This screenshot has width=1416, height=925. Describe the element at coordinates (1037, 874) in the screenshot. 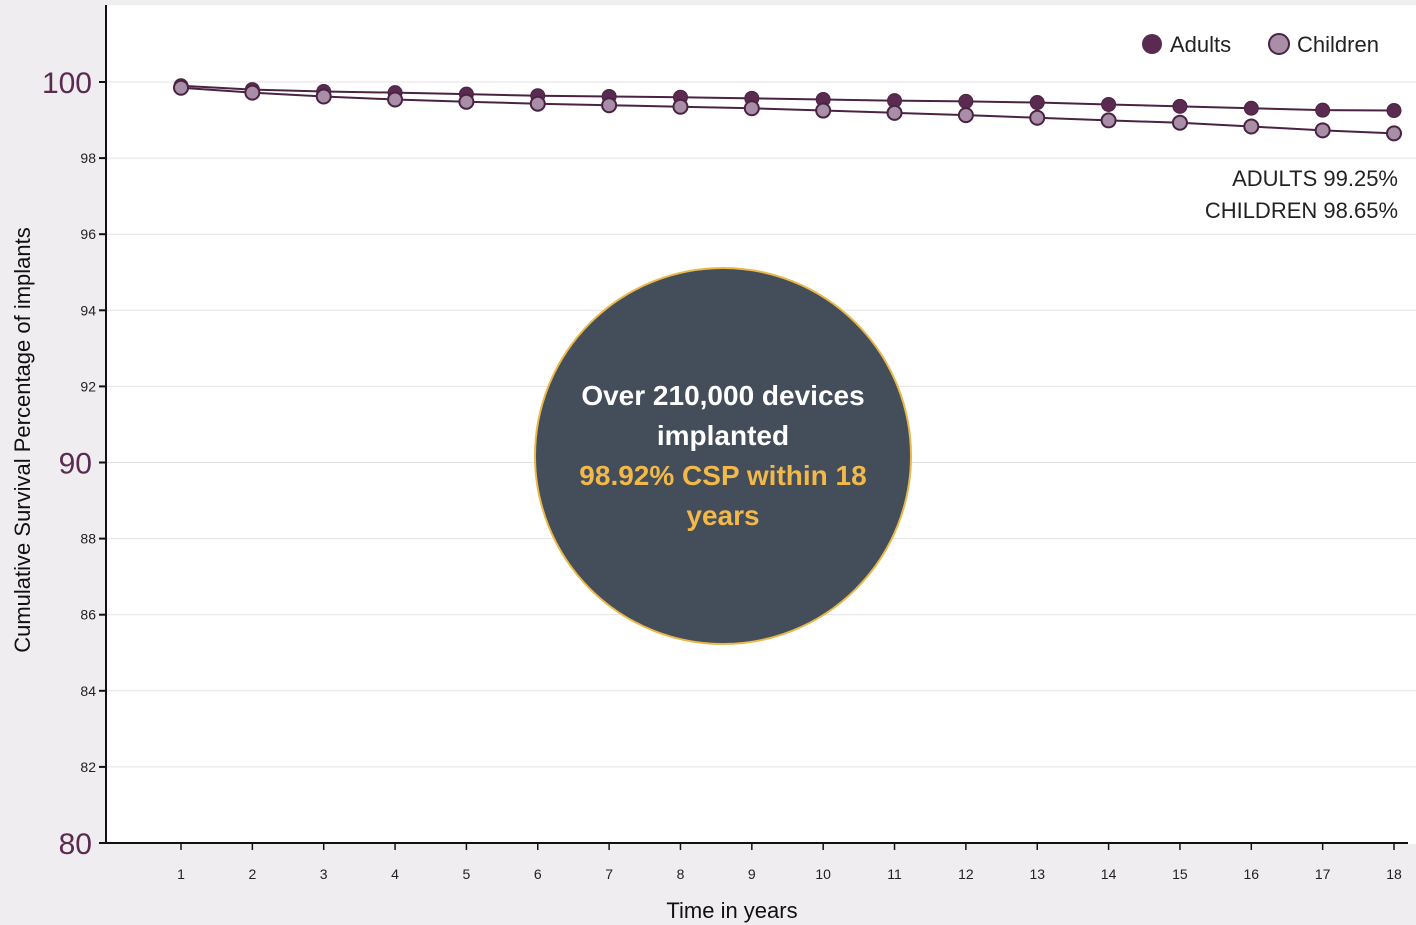

I see `x-tick-label: 13` at that location.